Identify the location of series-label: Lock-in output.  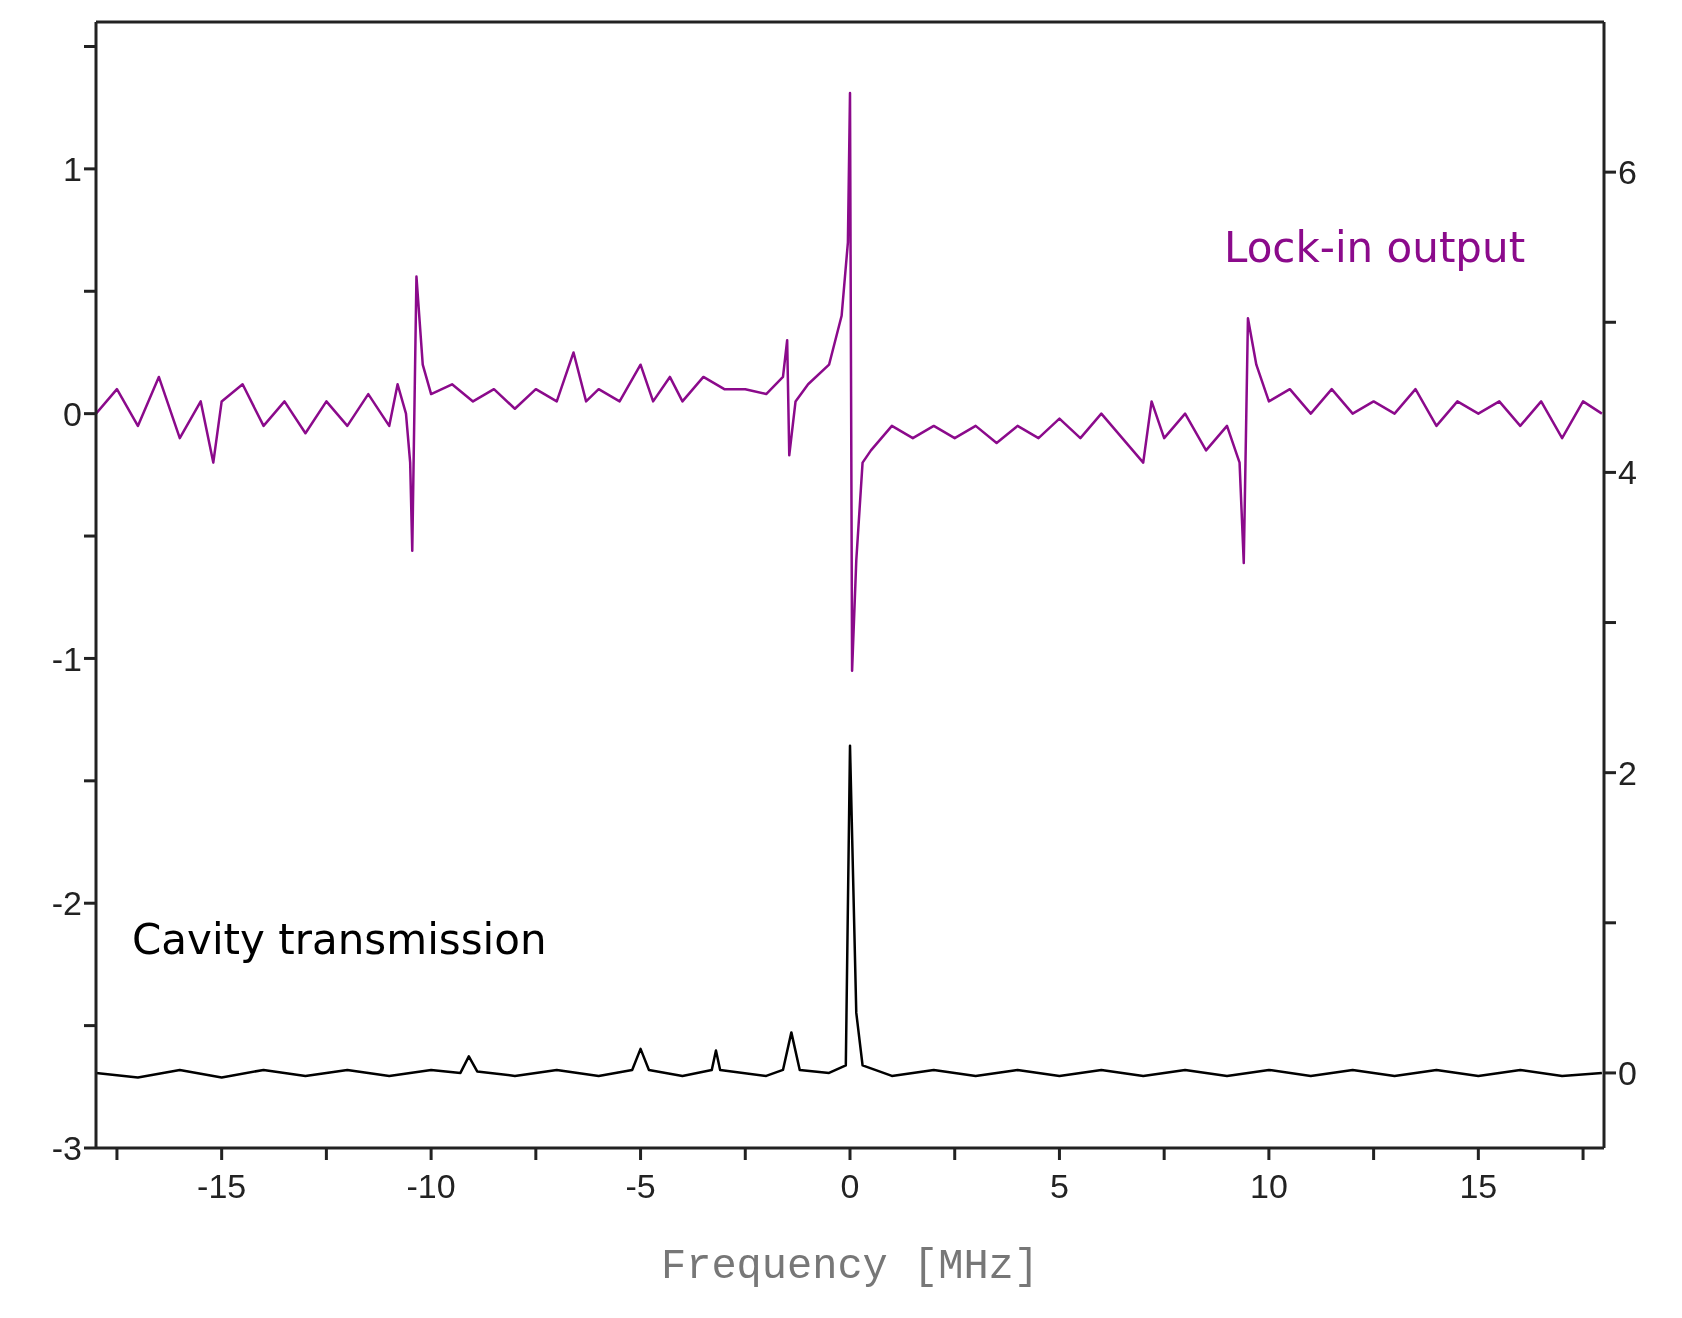
(1375, 247).